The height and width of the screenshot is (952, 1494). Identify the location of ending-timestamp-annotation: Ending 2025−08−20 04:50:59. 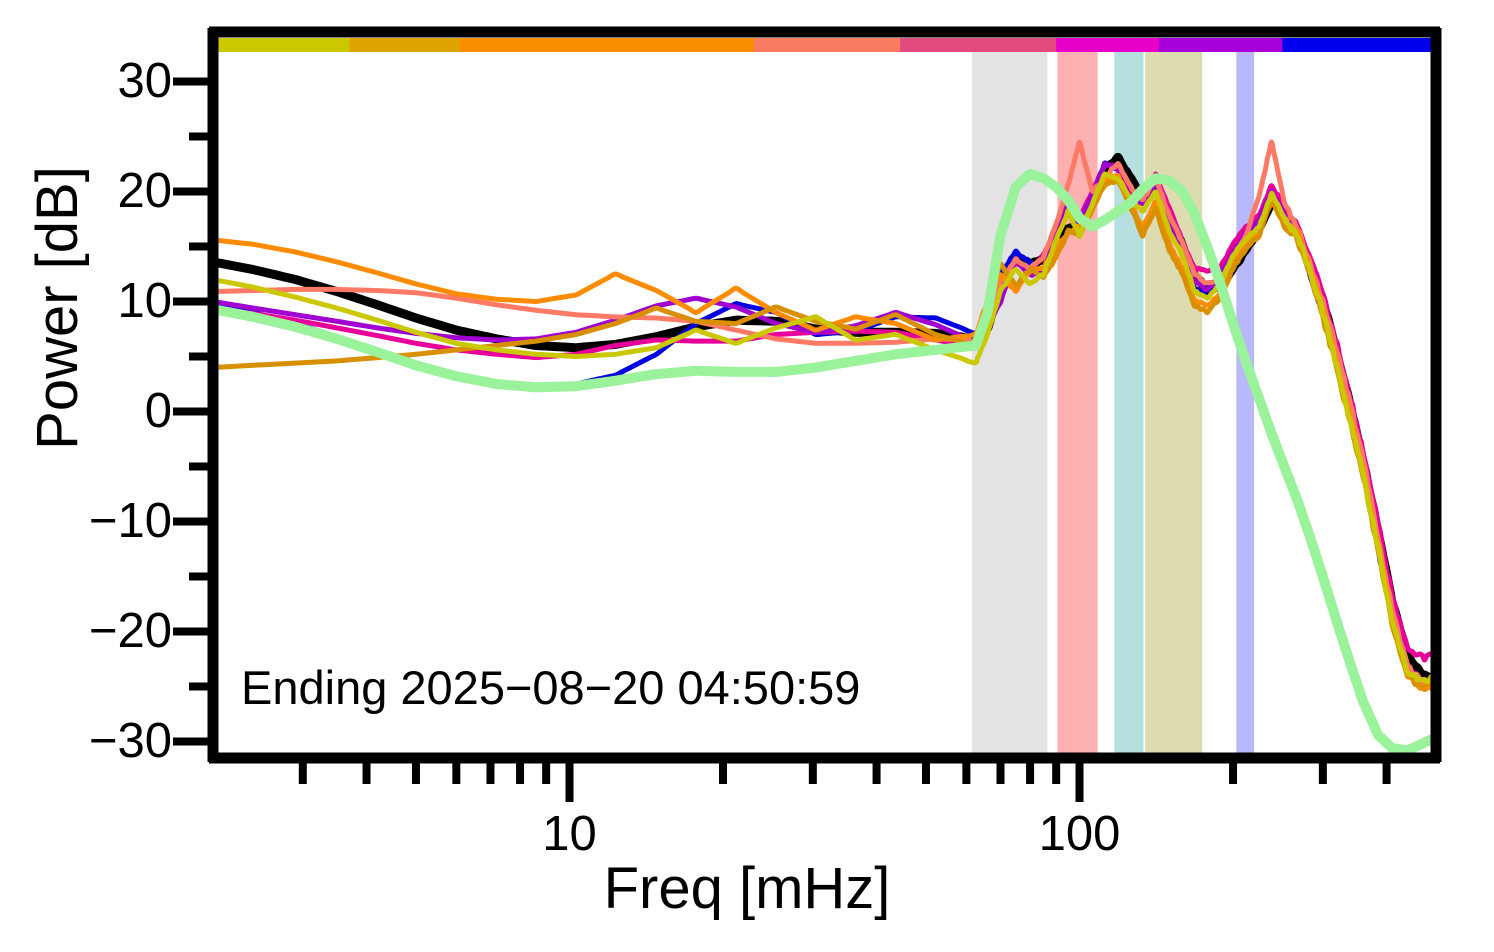
(551, 687).